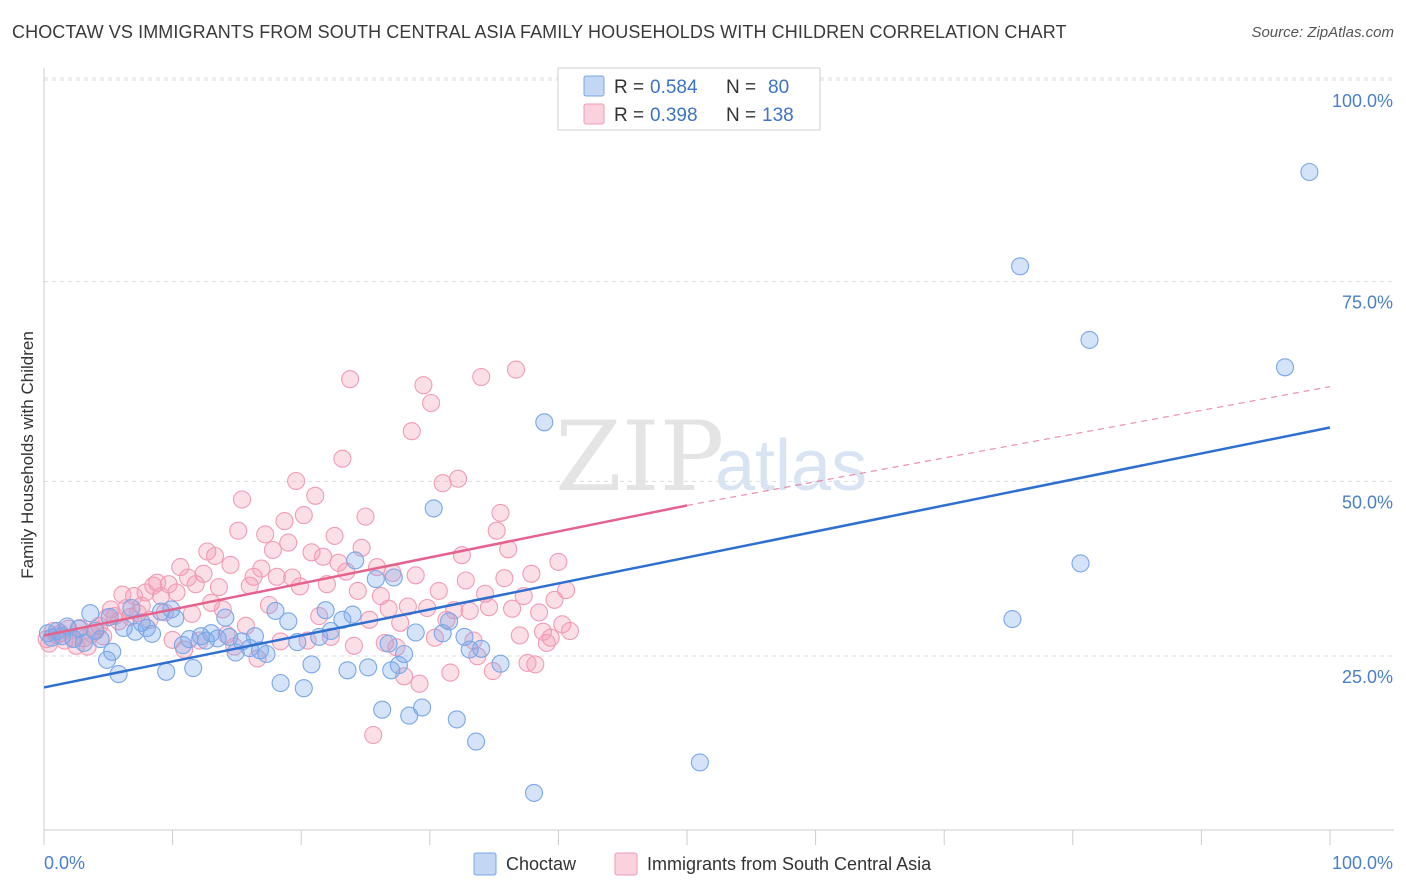 The height and width of the screenshot is (892, 1406). I want to click on y-tick-label-25: 25.0%, so click(1367, 677).